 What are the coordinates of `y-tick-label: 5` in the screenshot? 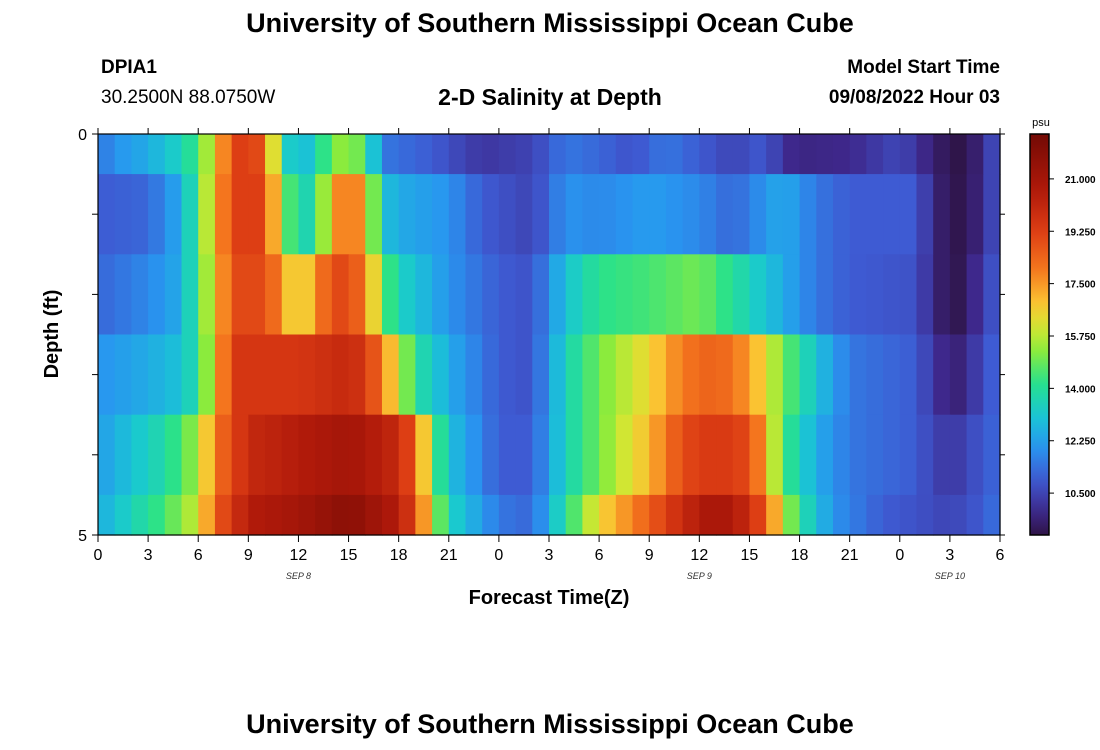 It's located at (82, 536).